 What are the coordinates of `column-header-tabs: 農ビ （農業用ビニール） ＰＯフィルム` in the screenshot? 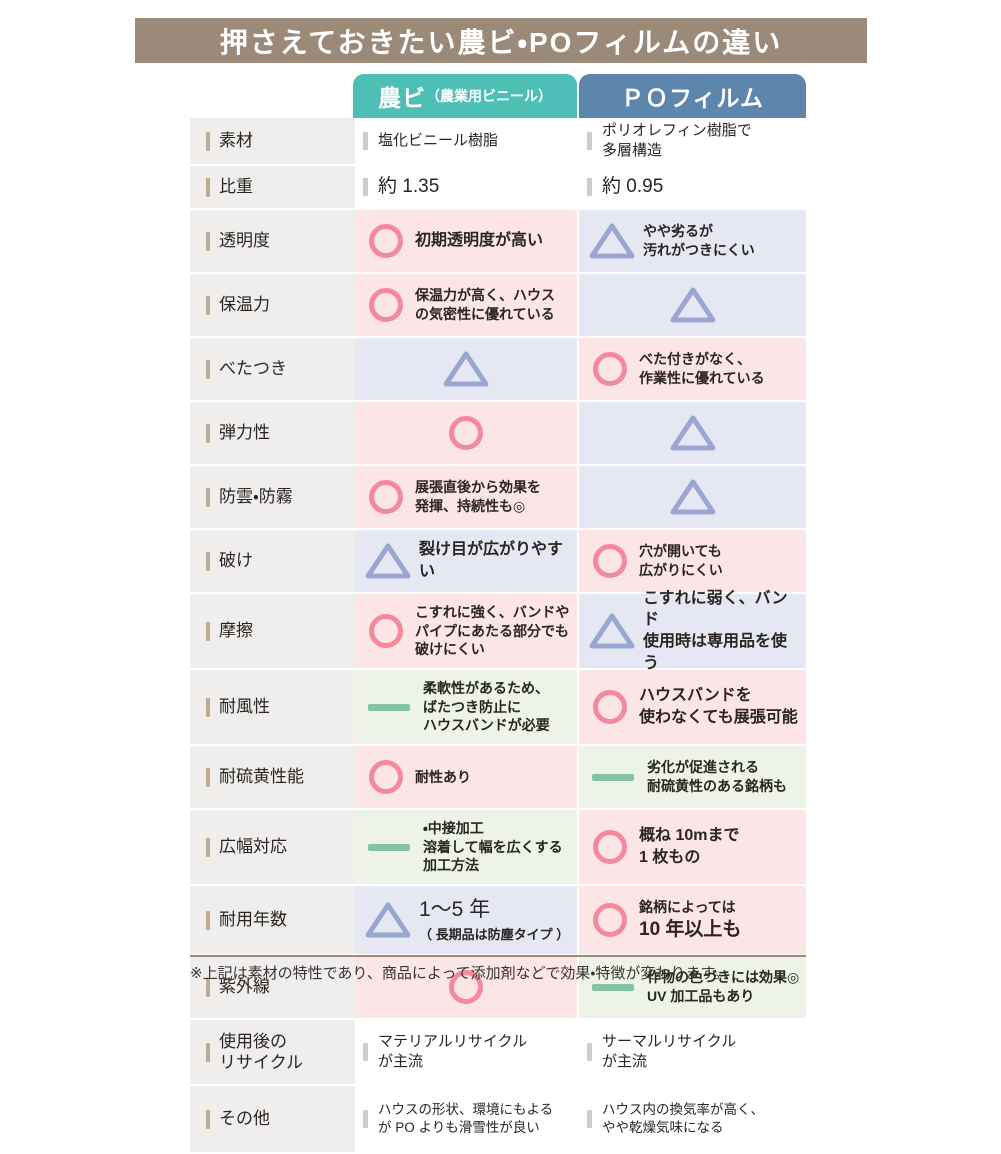 It's located at (498, 96).